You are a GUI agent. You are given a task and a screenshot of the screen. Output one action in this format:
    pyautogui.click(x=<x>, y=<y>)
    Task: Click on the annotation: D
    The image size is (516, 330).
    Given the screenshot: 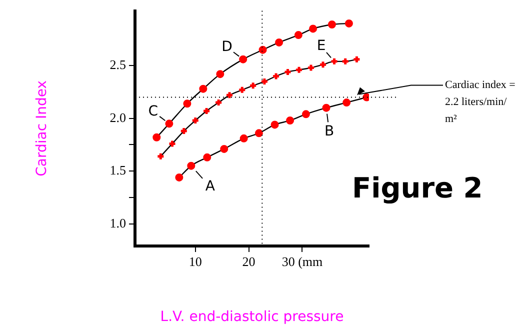 What is the action you would take?
    pyautogui.click(x=227, y=46)
    